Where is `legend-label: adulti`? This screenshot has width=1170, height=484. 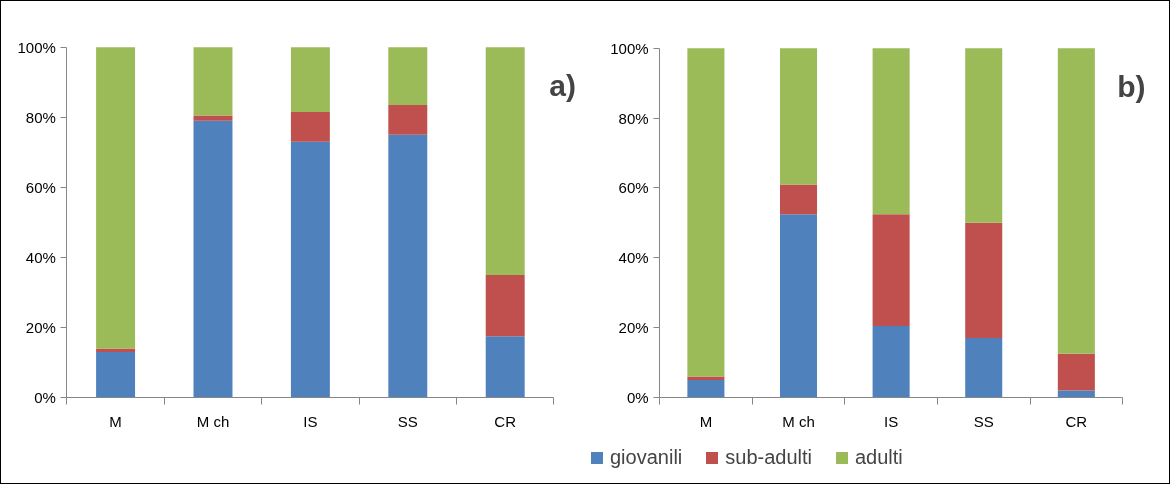 legend-label: adulti is located at coordinates (878, 457).